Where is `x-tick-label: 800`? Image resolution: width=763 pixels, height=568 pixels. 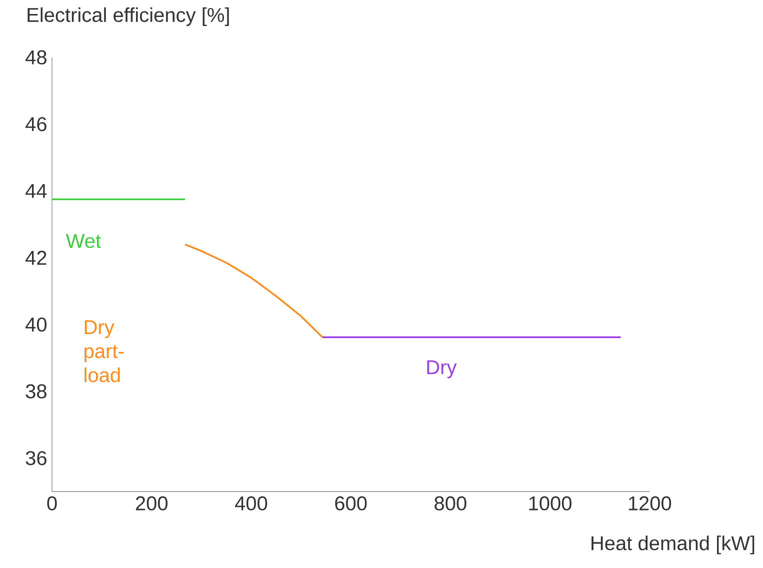
x-tick-label: 800 is located at coordinates (450, 503).